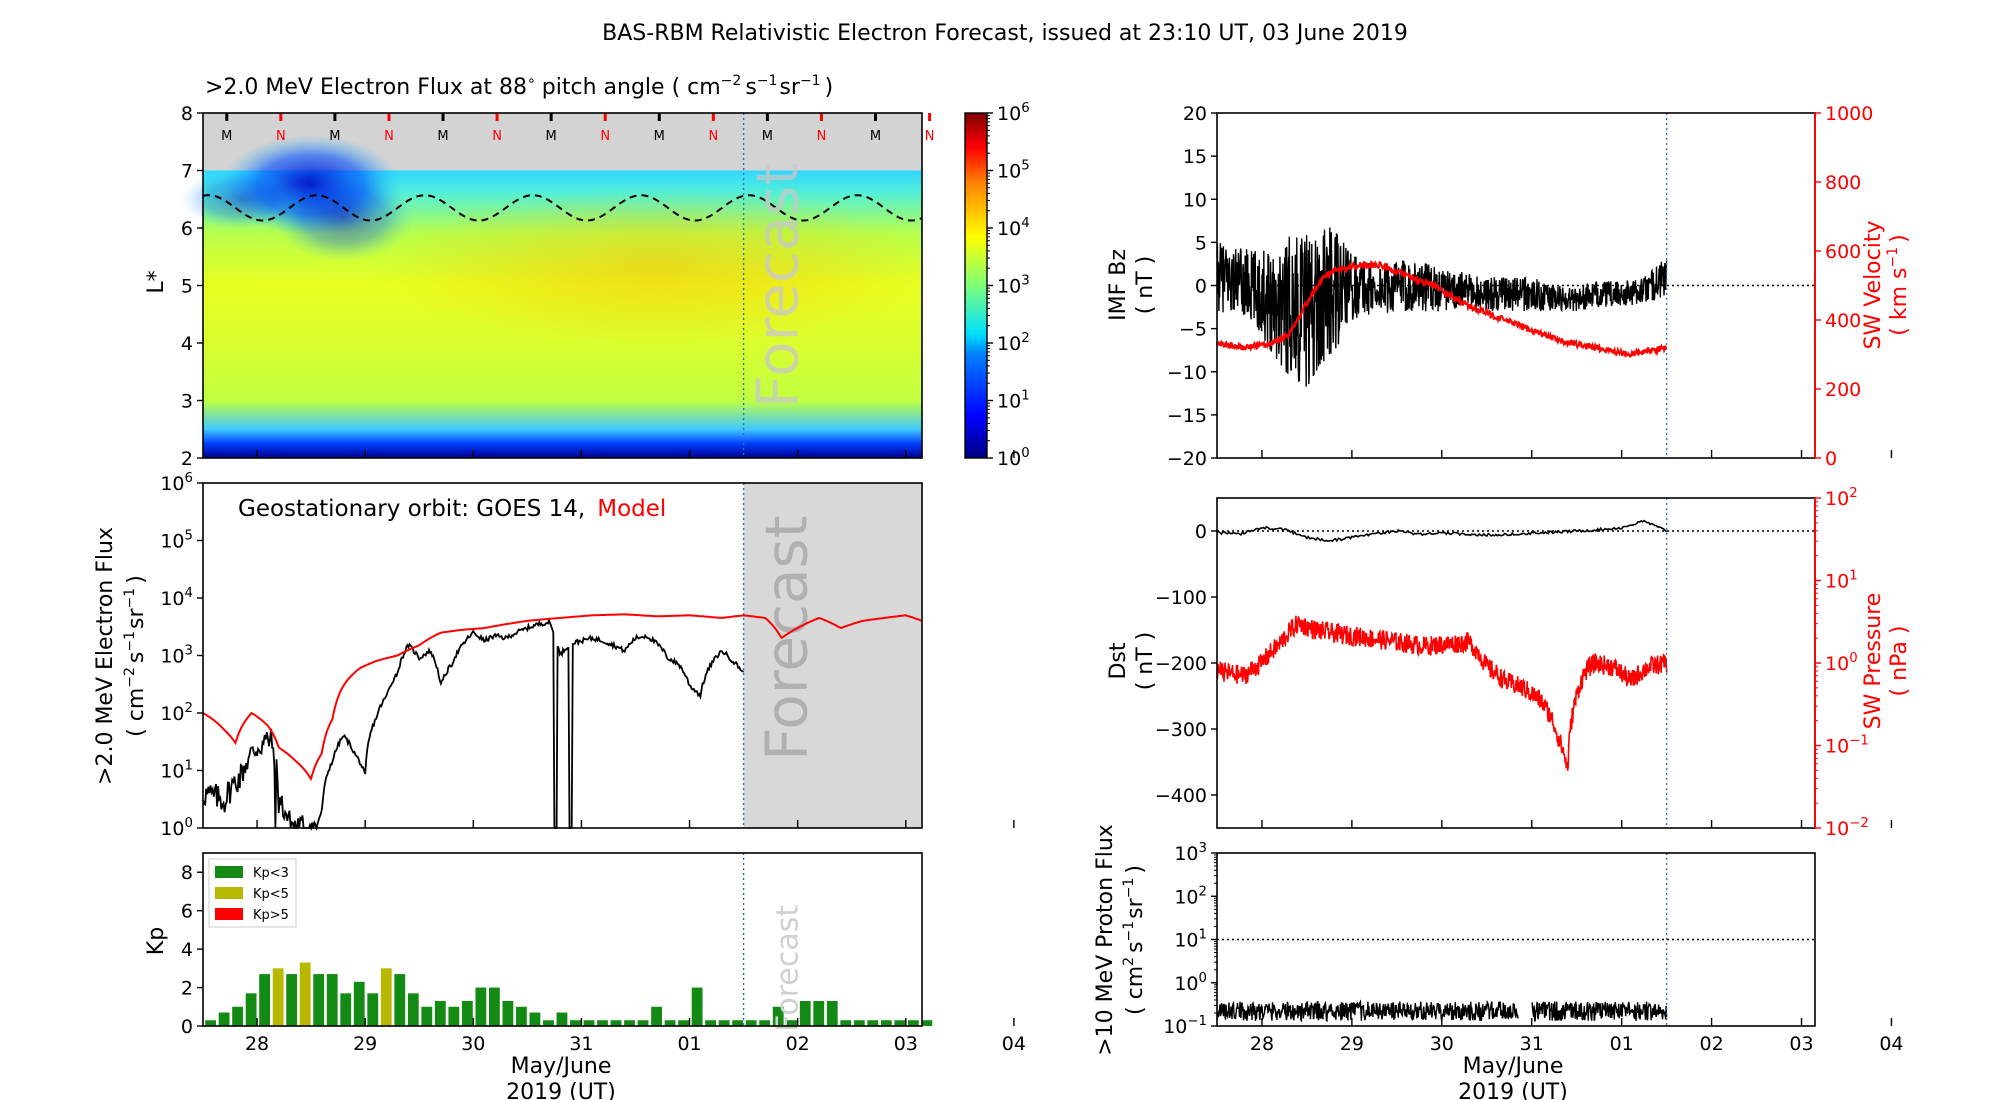 The height and width of the screenshot is (1100, 2000). I want to click on swv-ylabel-line2: ( km s−1), so click(1898, 284).